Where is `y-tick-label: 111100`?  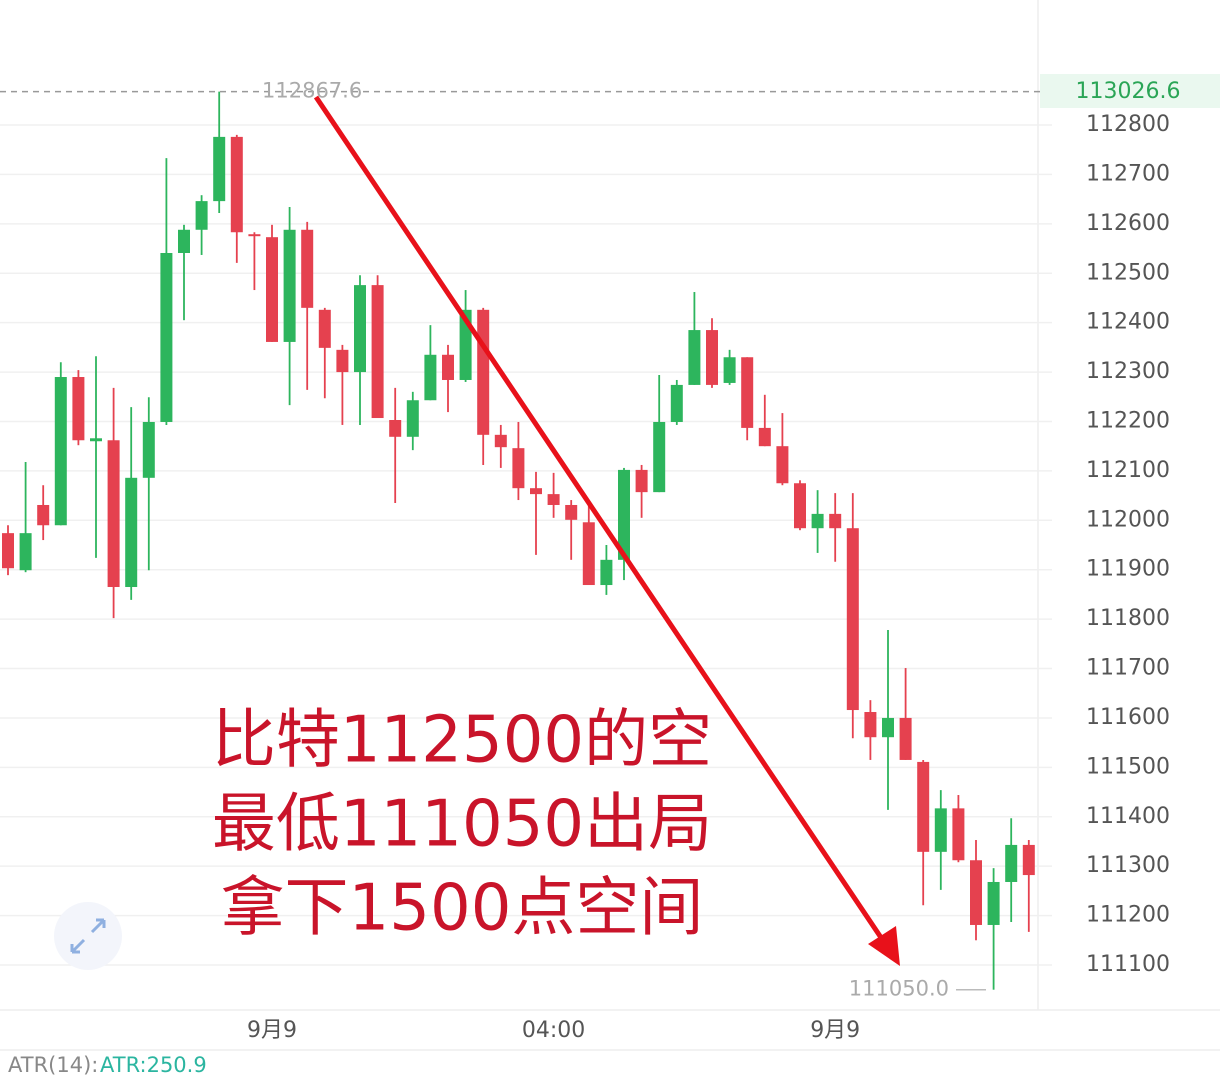
y-tick-label: 111100 is located at coordinates (1128, 964).